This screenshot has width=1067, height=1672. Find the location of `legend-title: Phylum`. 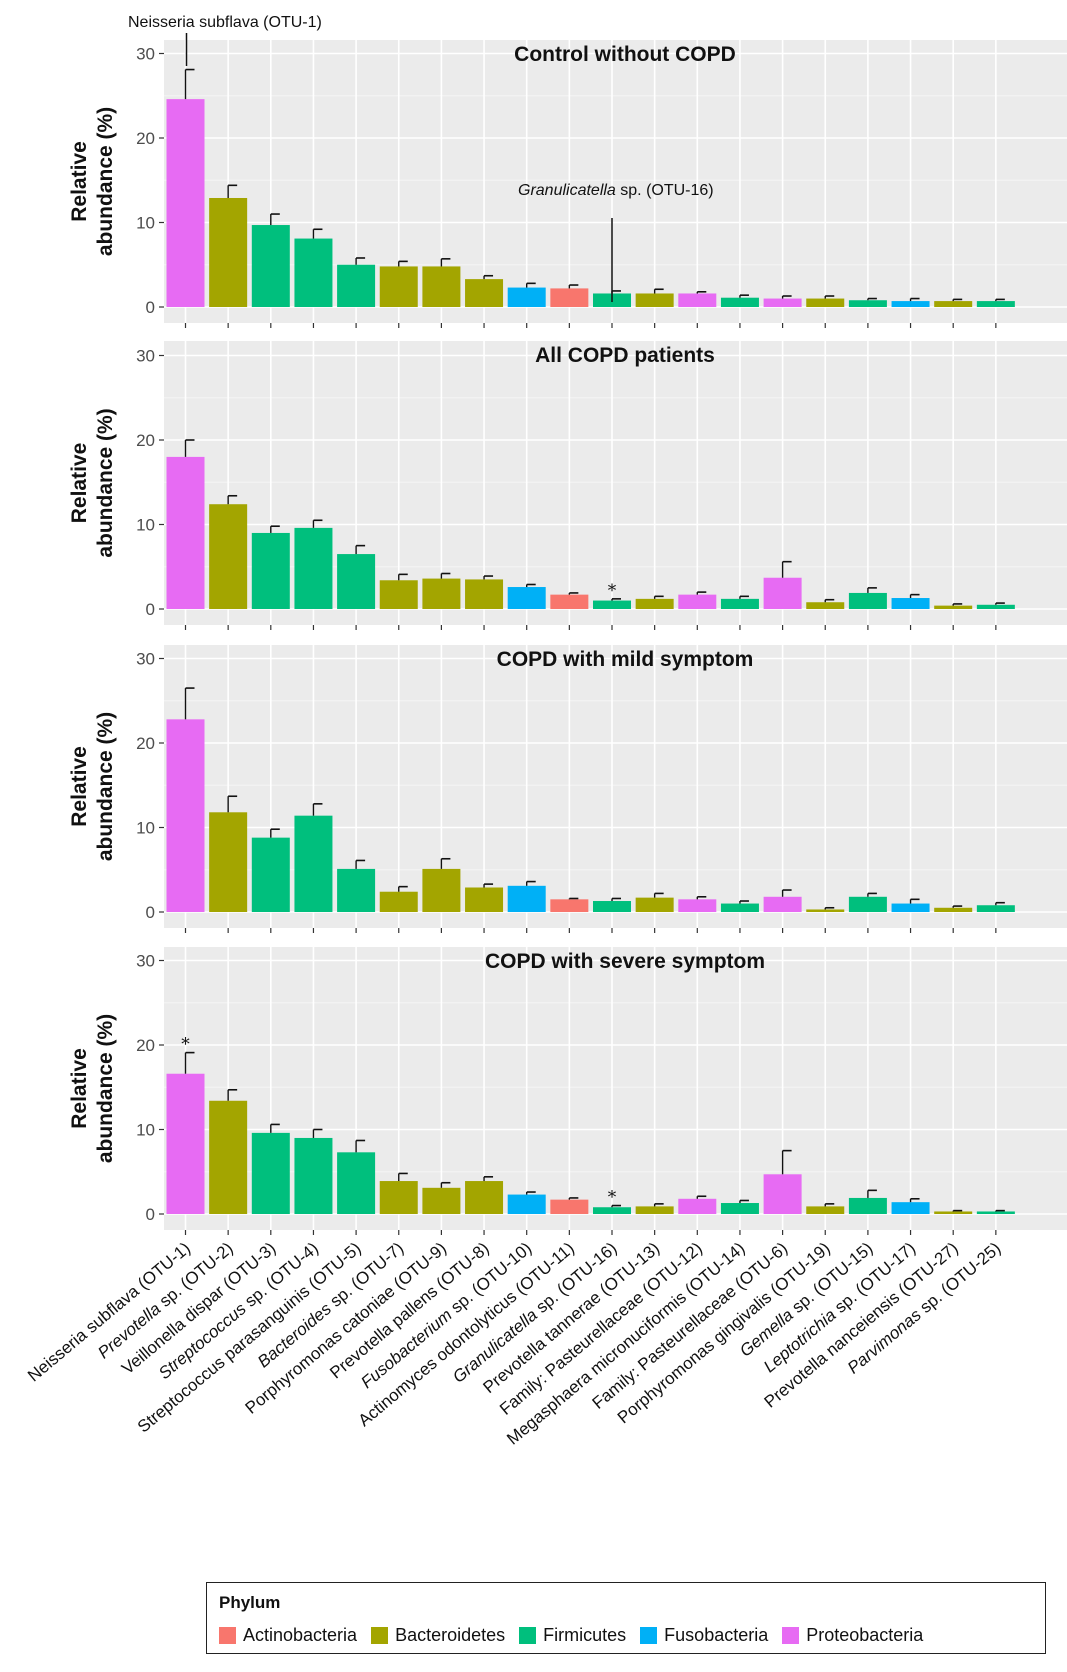

legend-title: Phylum is located at coordinates (250, 1602).